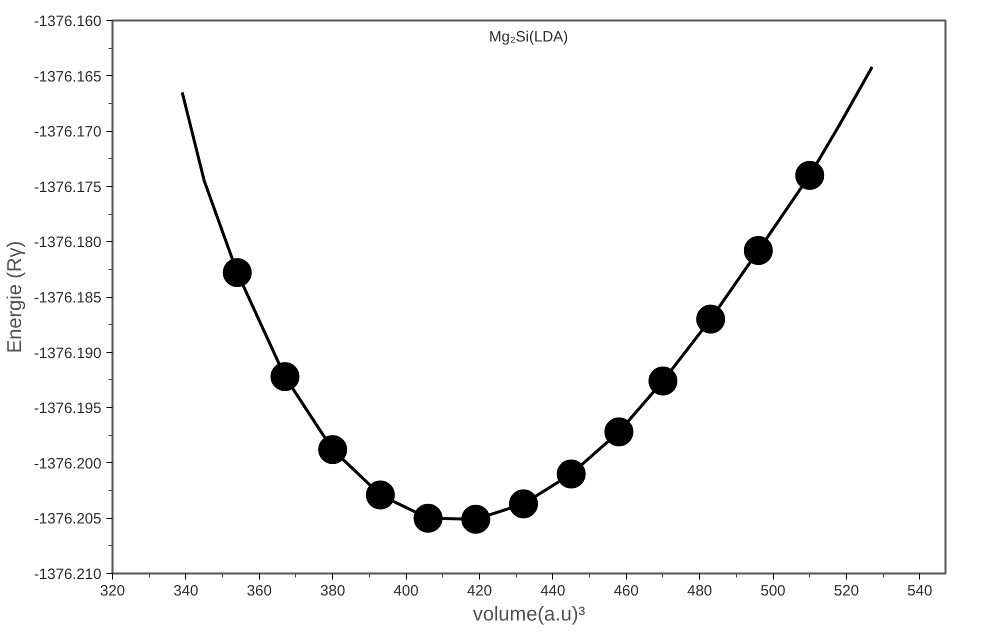 The image size is (989, 632). What do you see at coordinates (68, 187) in the screenshot?
I see `y-tick-label: -1376.175` at bounding box center [68, 187].